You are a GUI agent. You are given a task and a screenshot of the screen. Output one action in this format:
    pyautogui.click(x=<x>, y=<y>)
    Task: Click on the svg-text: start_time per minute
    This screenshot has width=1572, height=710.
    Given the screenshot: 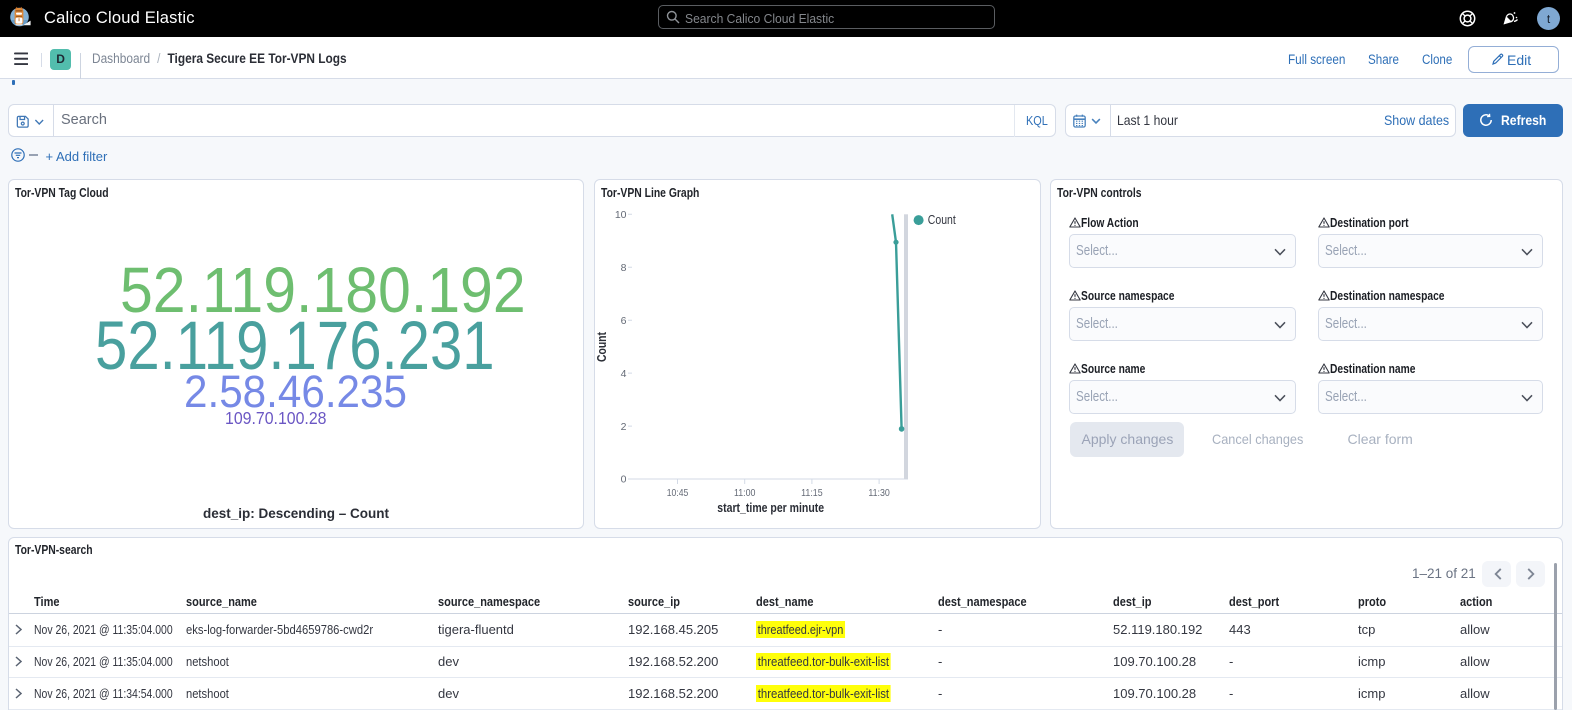 What is the action you would take?
    pyautogui.click(x=770, y=508)
    